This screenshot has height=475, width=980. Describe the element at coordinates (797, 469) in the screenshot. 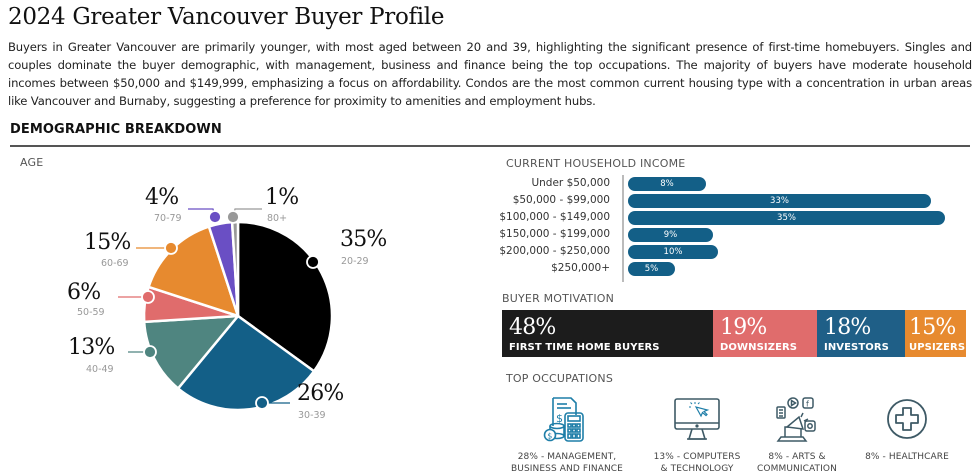

I see `occupation-text-line2: COMMUNICATION` at that location.